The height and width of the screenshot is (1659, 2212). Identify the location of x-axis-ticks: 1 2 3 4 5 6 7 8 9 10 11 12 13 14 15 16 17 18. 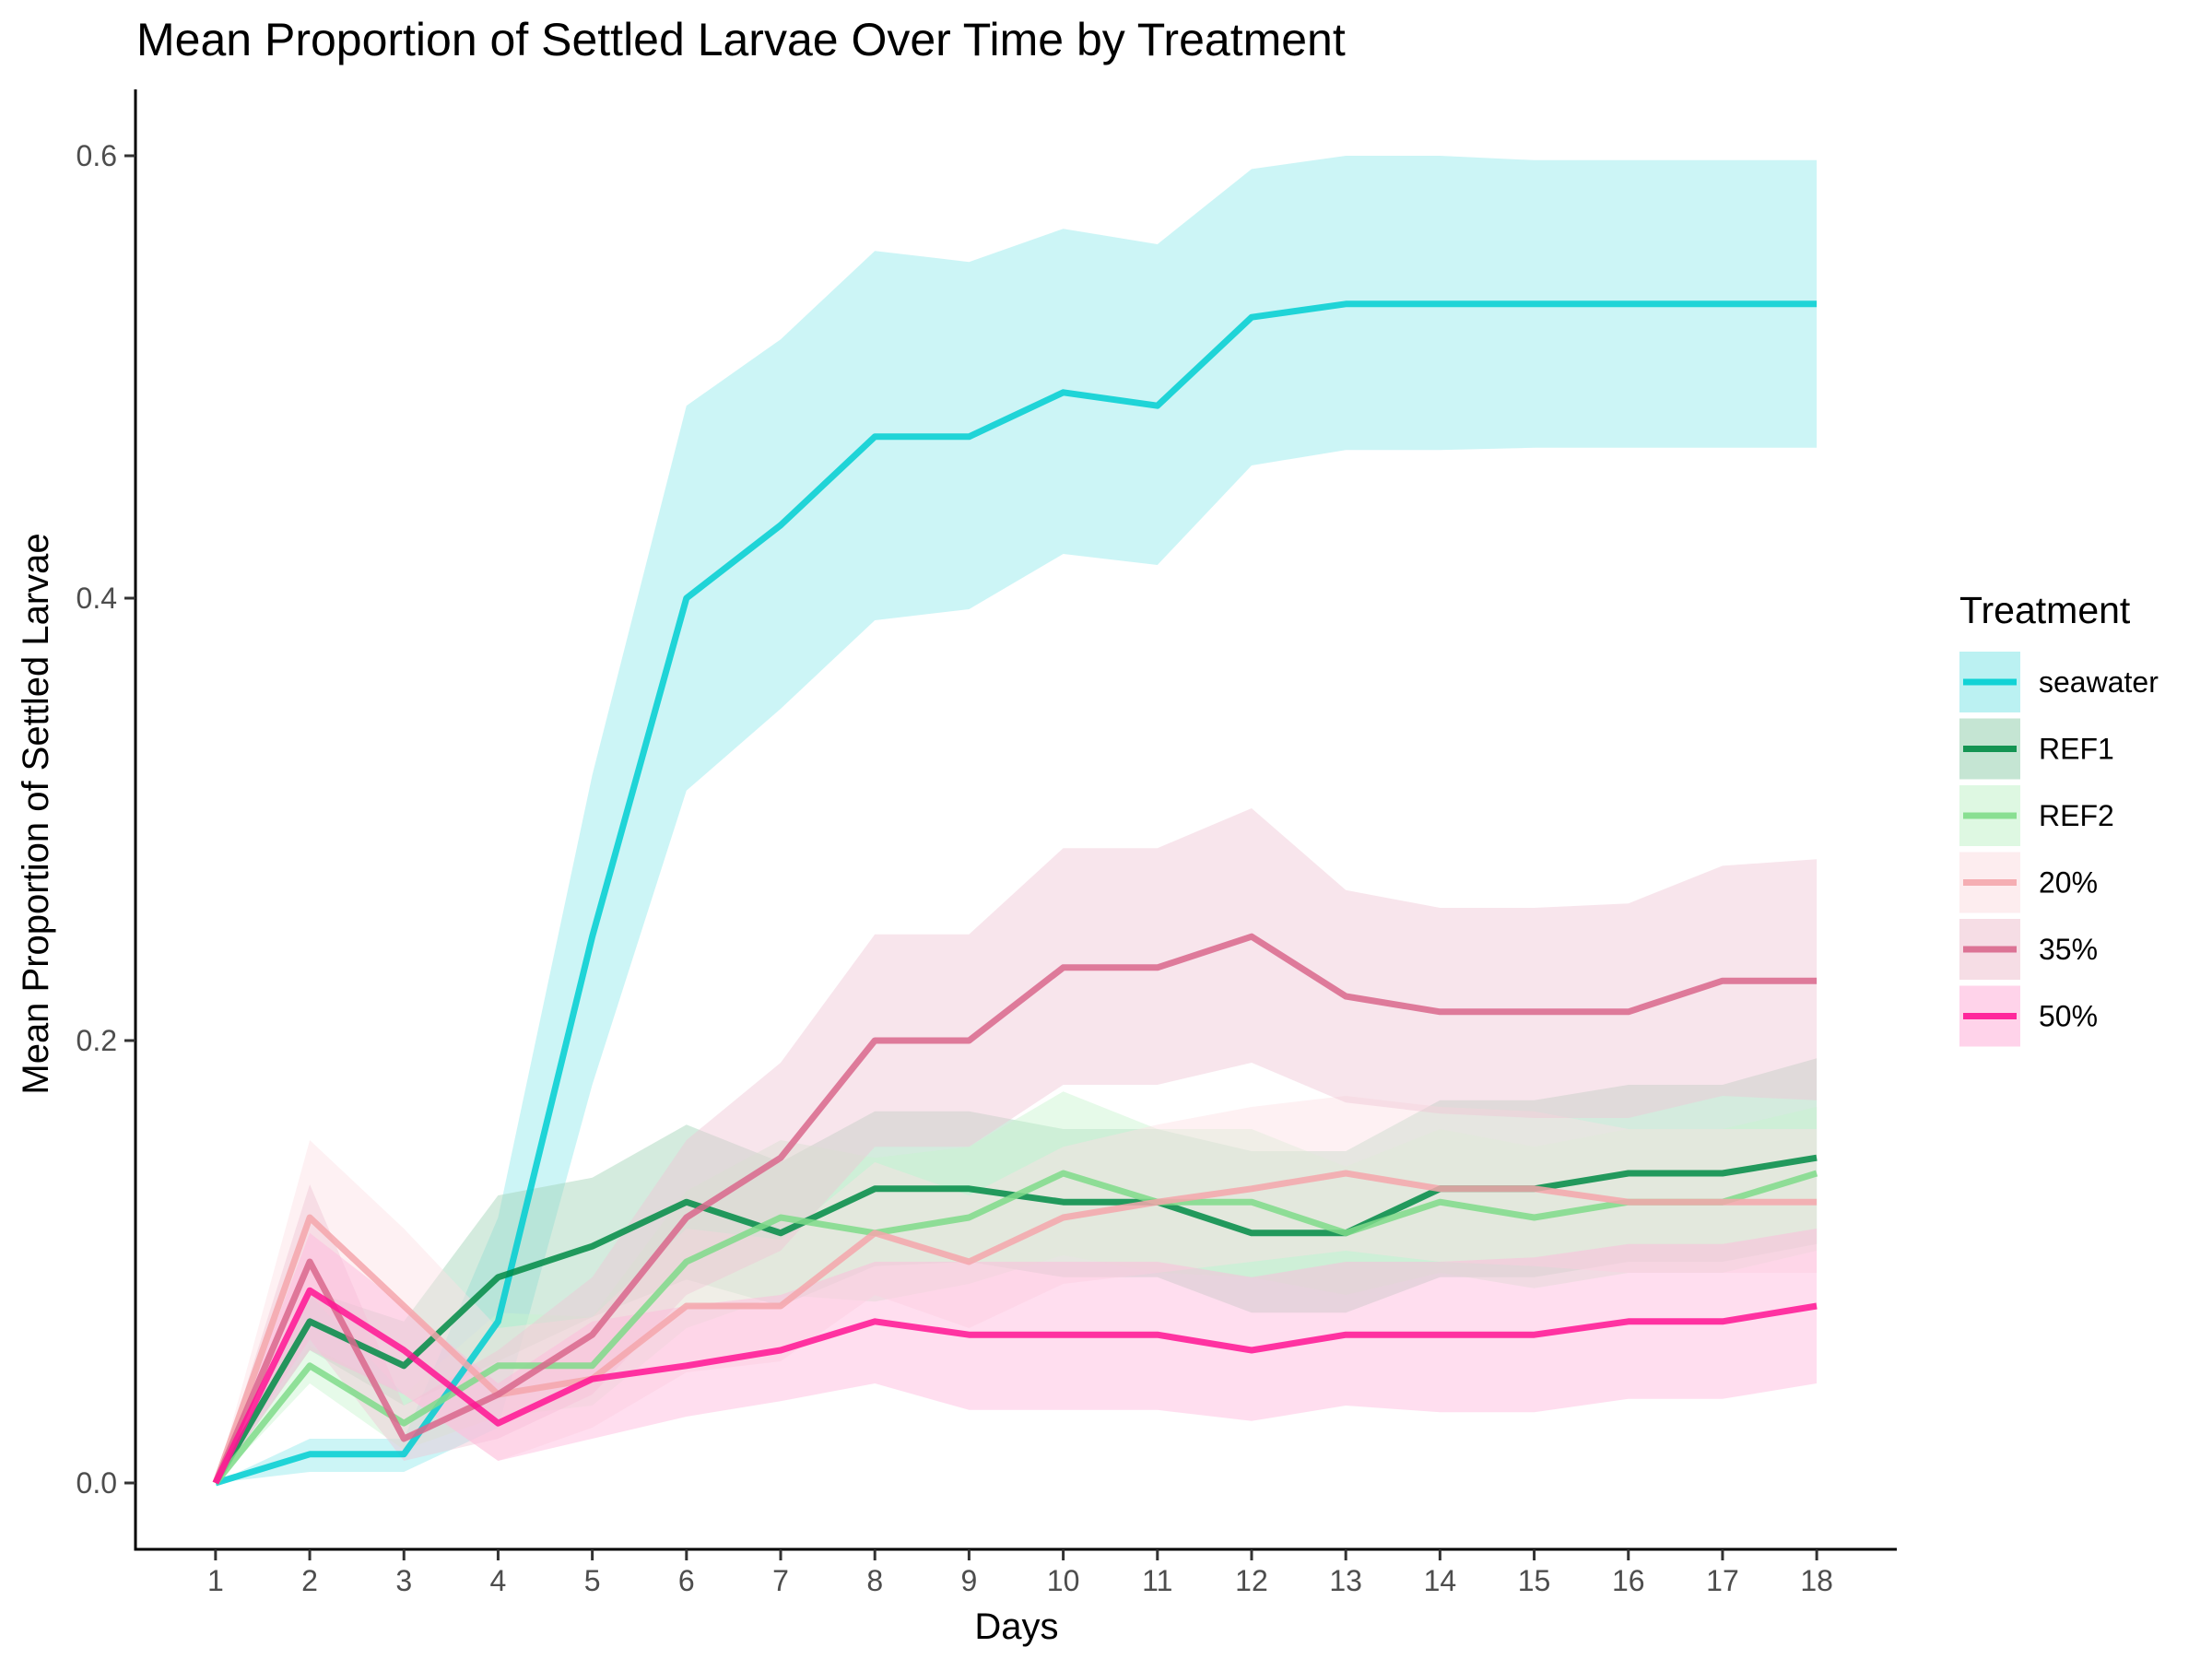
(1020, 1573).